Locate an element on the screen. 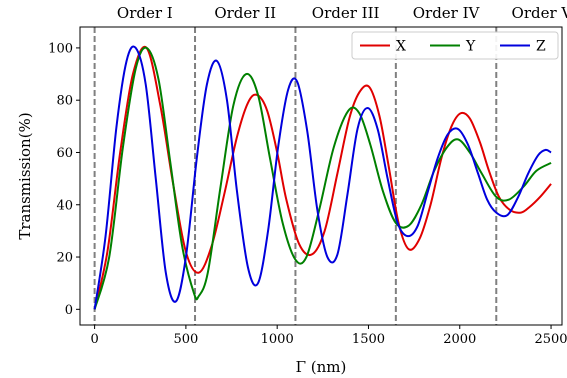 This screenshot has height=378, width=567. y-tick-label: 40 is located at coordinates (64, 205).